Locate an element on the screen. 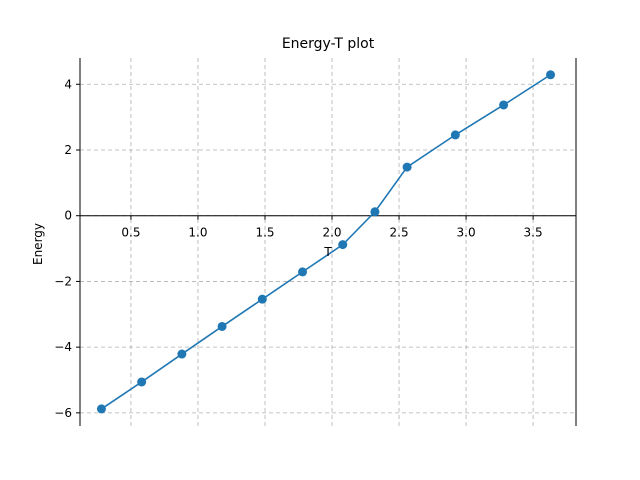 This screenshot has width=640, height=480. y-tick-label: −6 is located at coordinates (63, 413).